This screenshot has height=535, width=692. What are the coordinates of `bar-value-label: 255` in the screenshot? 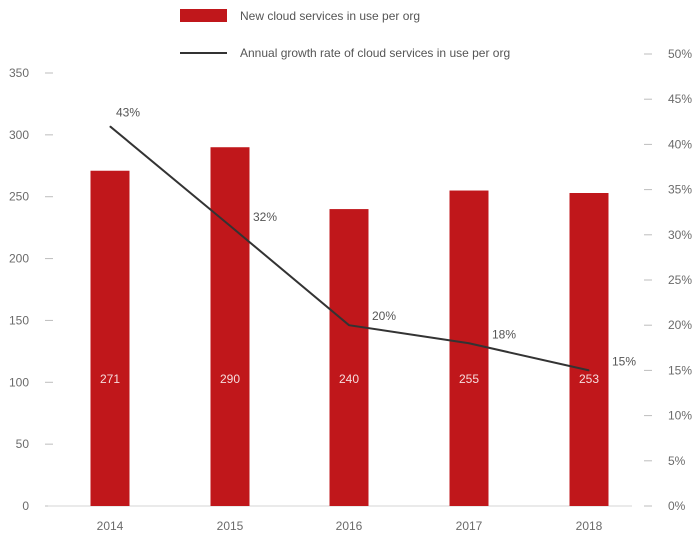 It's located at (469, 379).